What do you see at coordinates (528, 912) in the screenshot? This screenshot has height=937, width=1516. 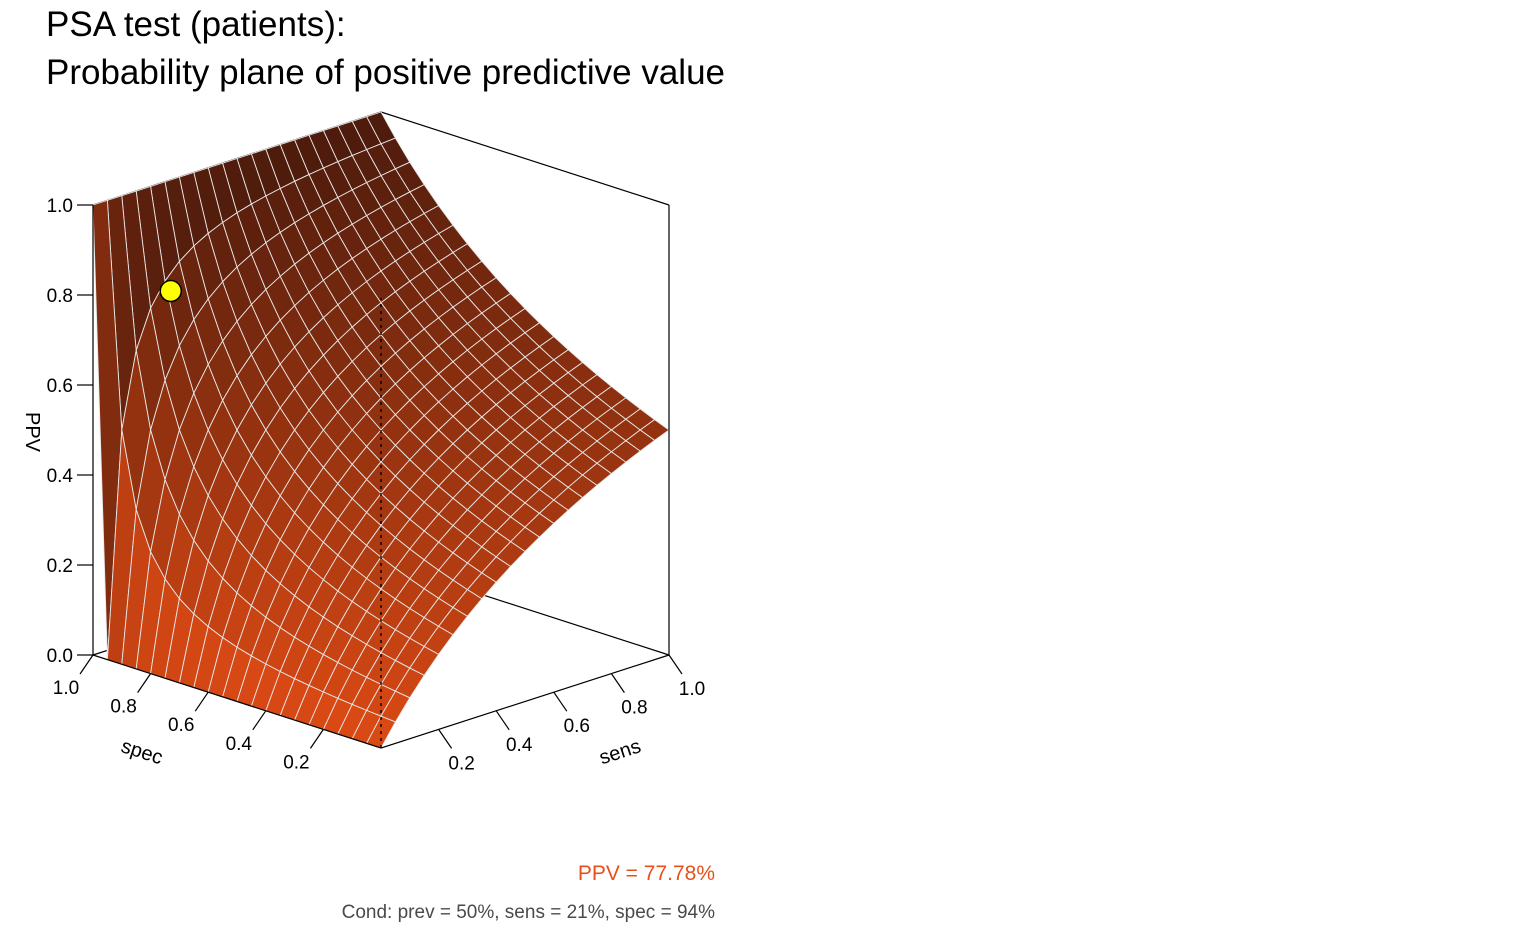 I see `condition-label: Cond: prev = 50%, sens = 21%, spec = 94%` at bounding box center [528, 912].